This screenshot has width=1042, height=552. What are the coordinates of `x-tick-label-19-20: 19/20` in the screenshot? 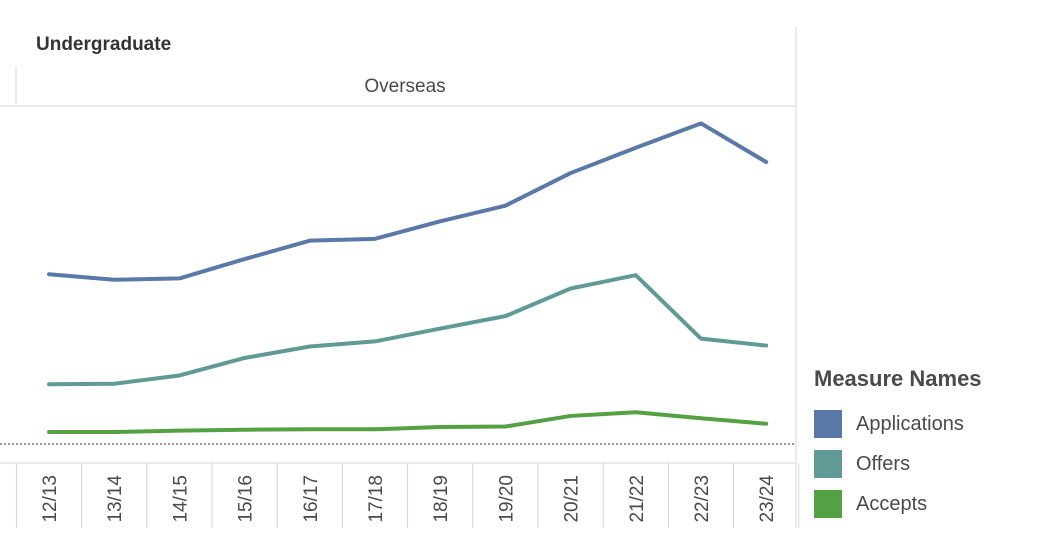 It's located at (506, 499).